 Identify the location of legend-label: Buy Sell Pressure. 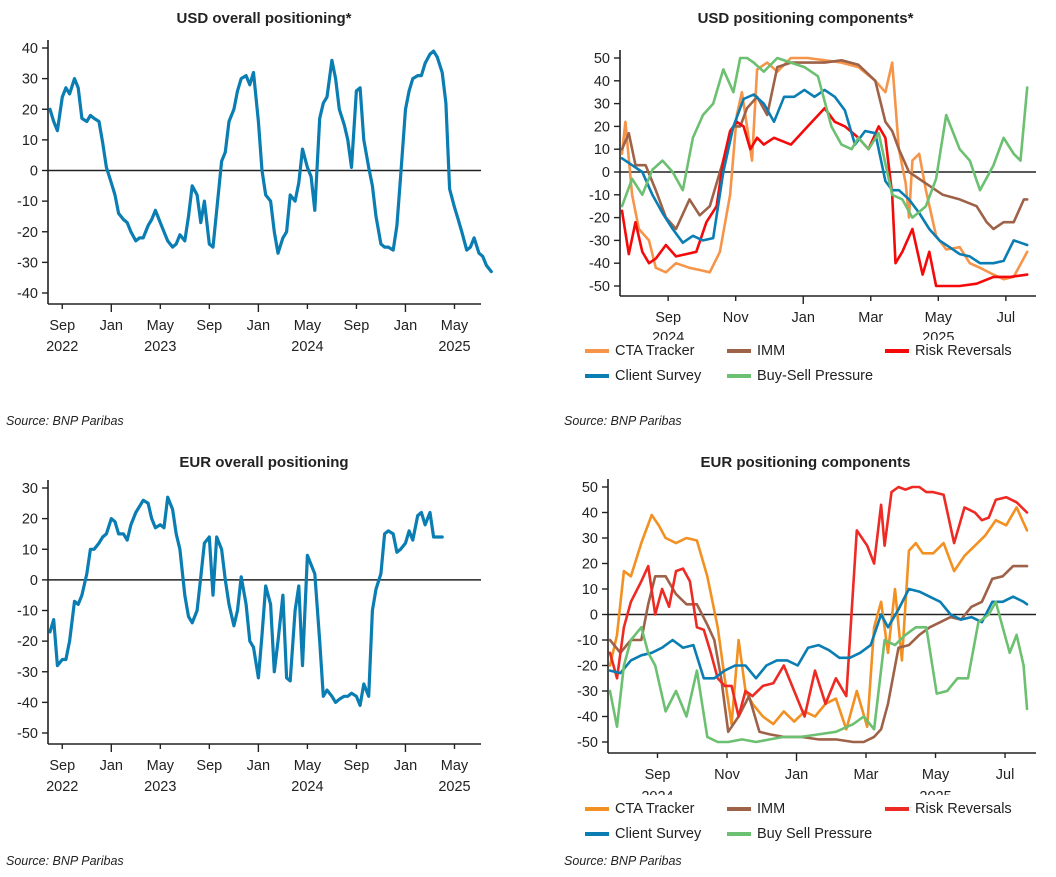
(815, 834).